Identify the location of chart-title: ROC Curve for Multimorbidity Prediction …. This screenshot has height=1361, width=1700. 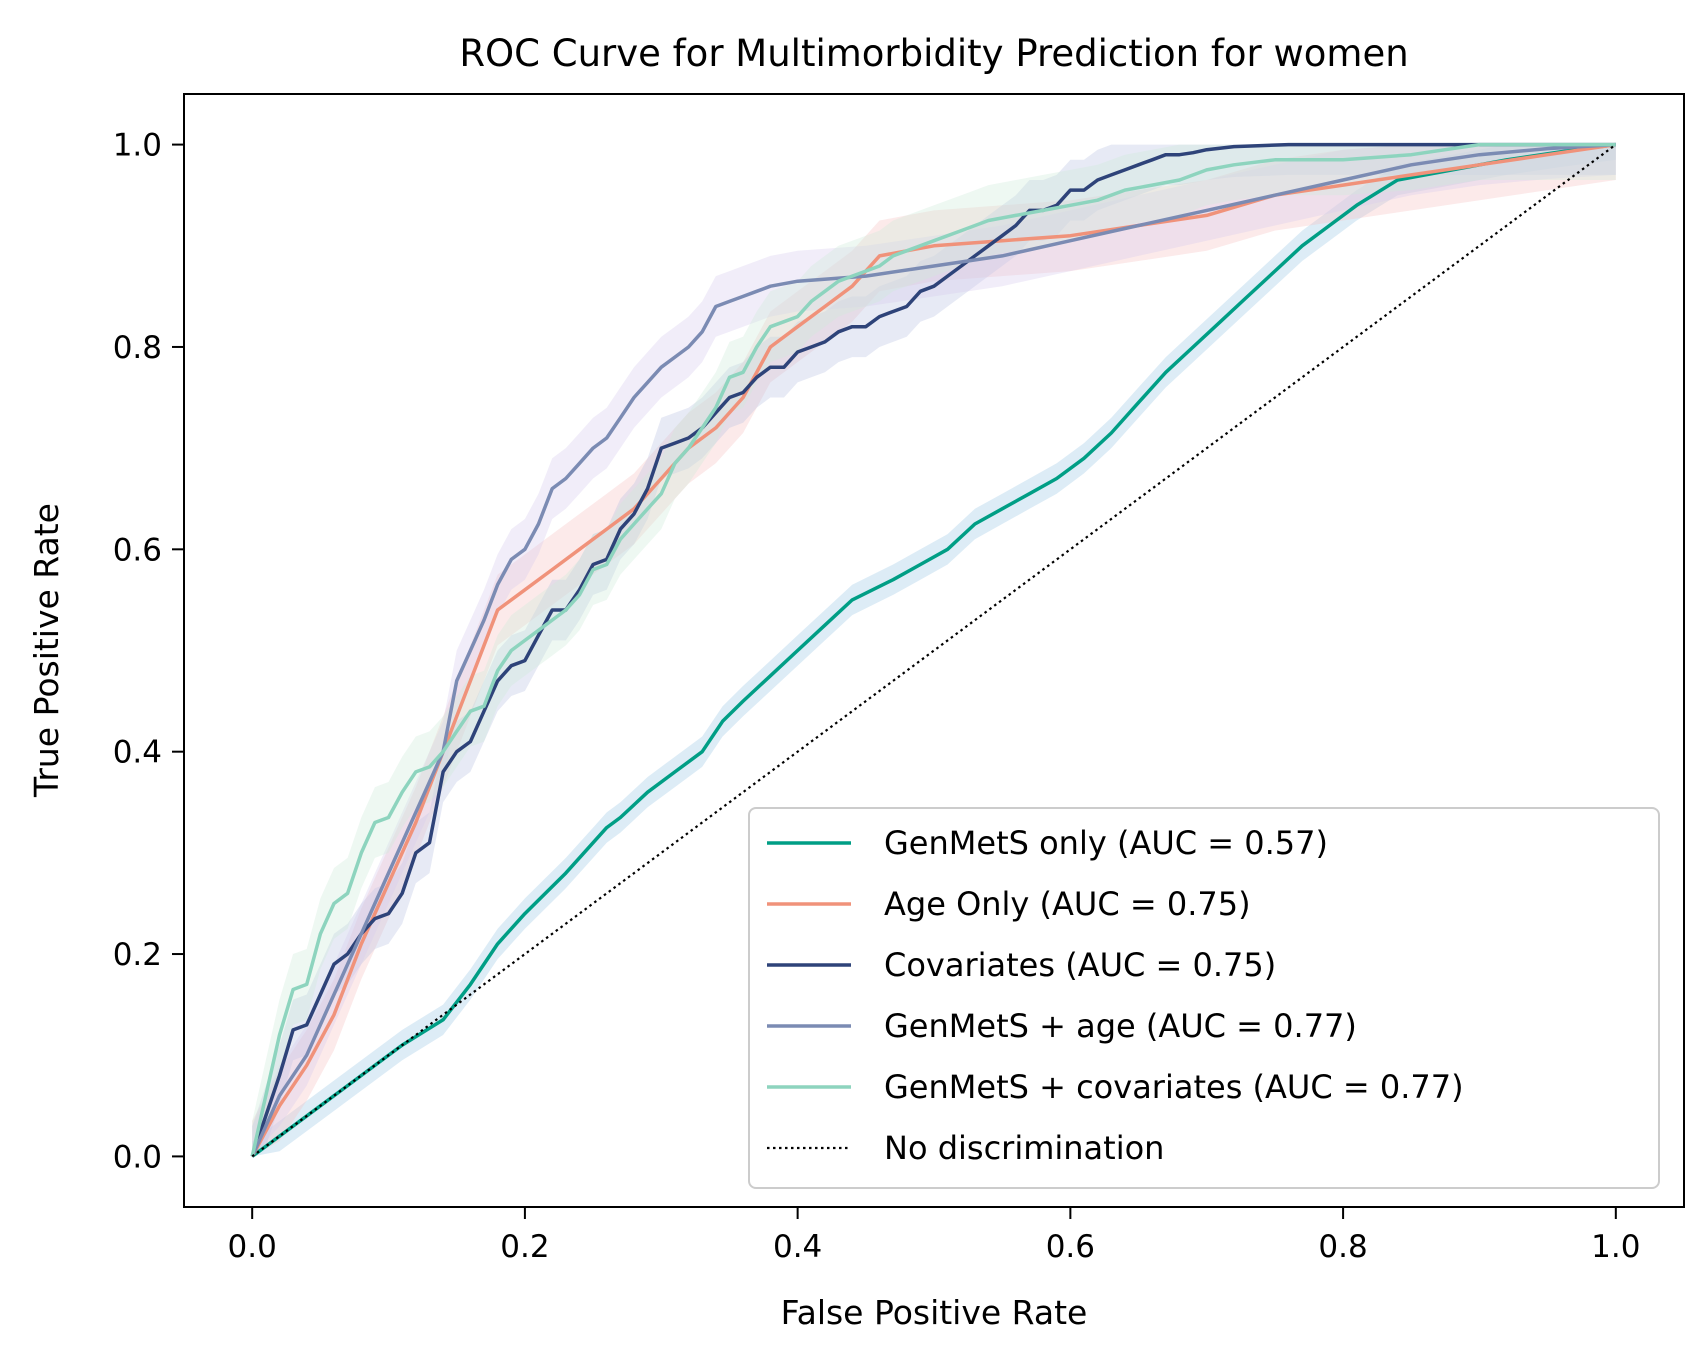
(933, 53).